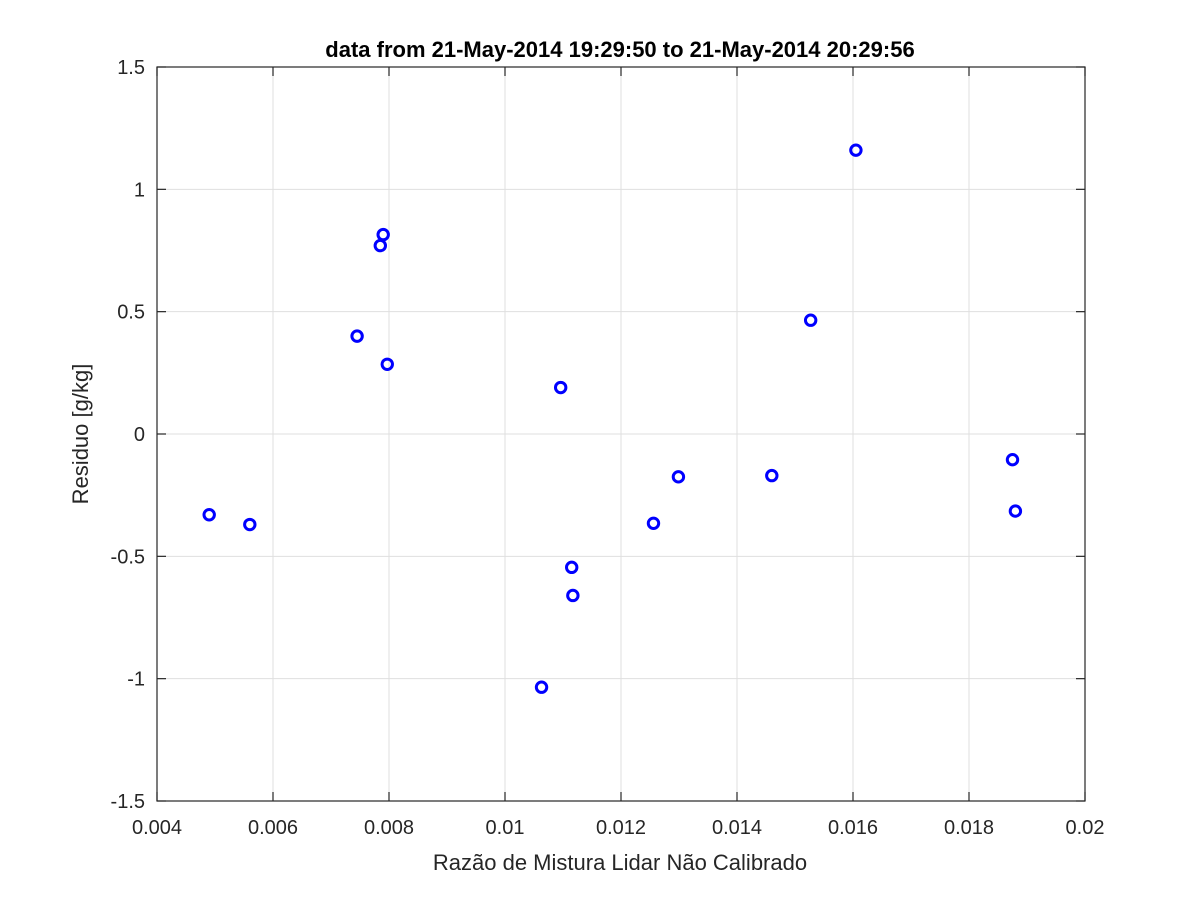 This screenshot has height=900, width=1200. What do you see at coordinates (128, 435) in the screenshot?
I see `y-tick-labels: -1.5 -1 -0.5 0 0.5 1 1.5` at bounding box center [128, 435].